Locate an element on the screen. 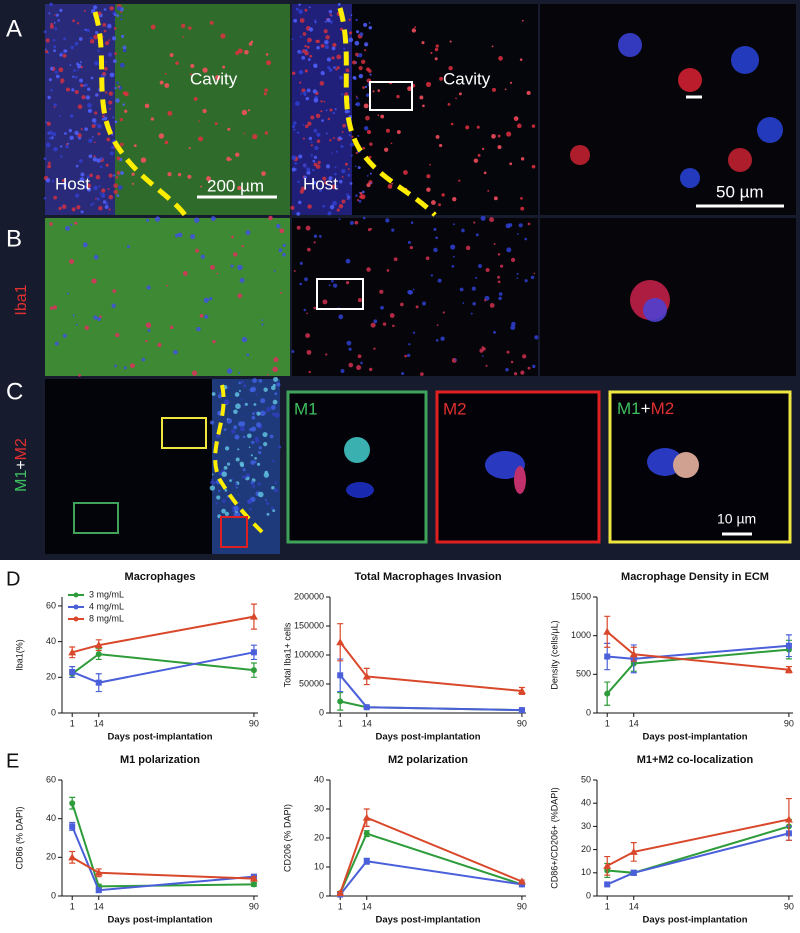 The width and height of the screenshot is (800, 933). chart-title: Macrophage Density in ECM is located at coordinates (695, 577).